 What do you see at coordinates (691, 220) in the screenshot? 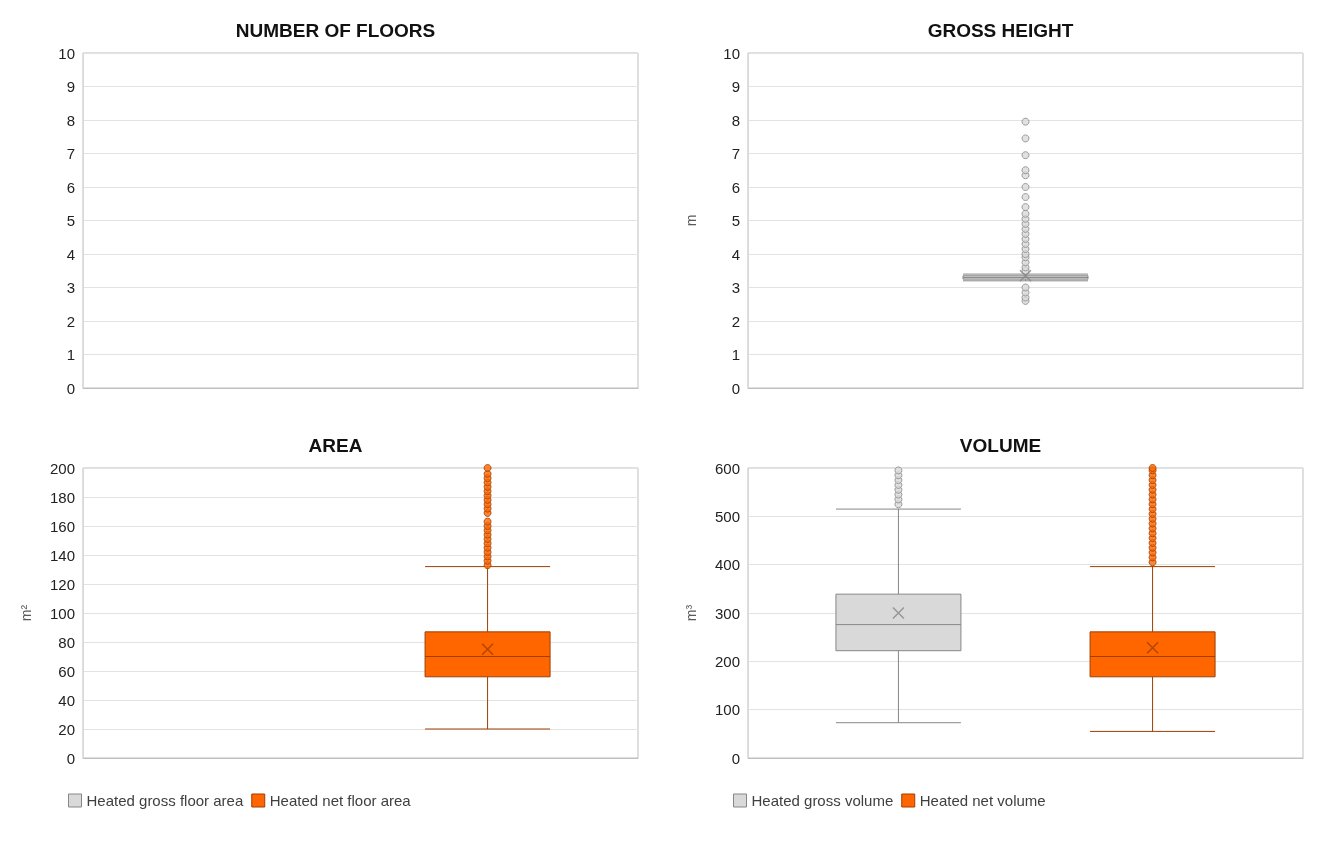
I see `y-axis-title: m` at bounding box center [691, 220].